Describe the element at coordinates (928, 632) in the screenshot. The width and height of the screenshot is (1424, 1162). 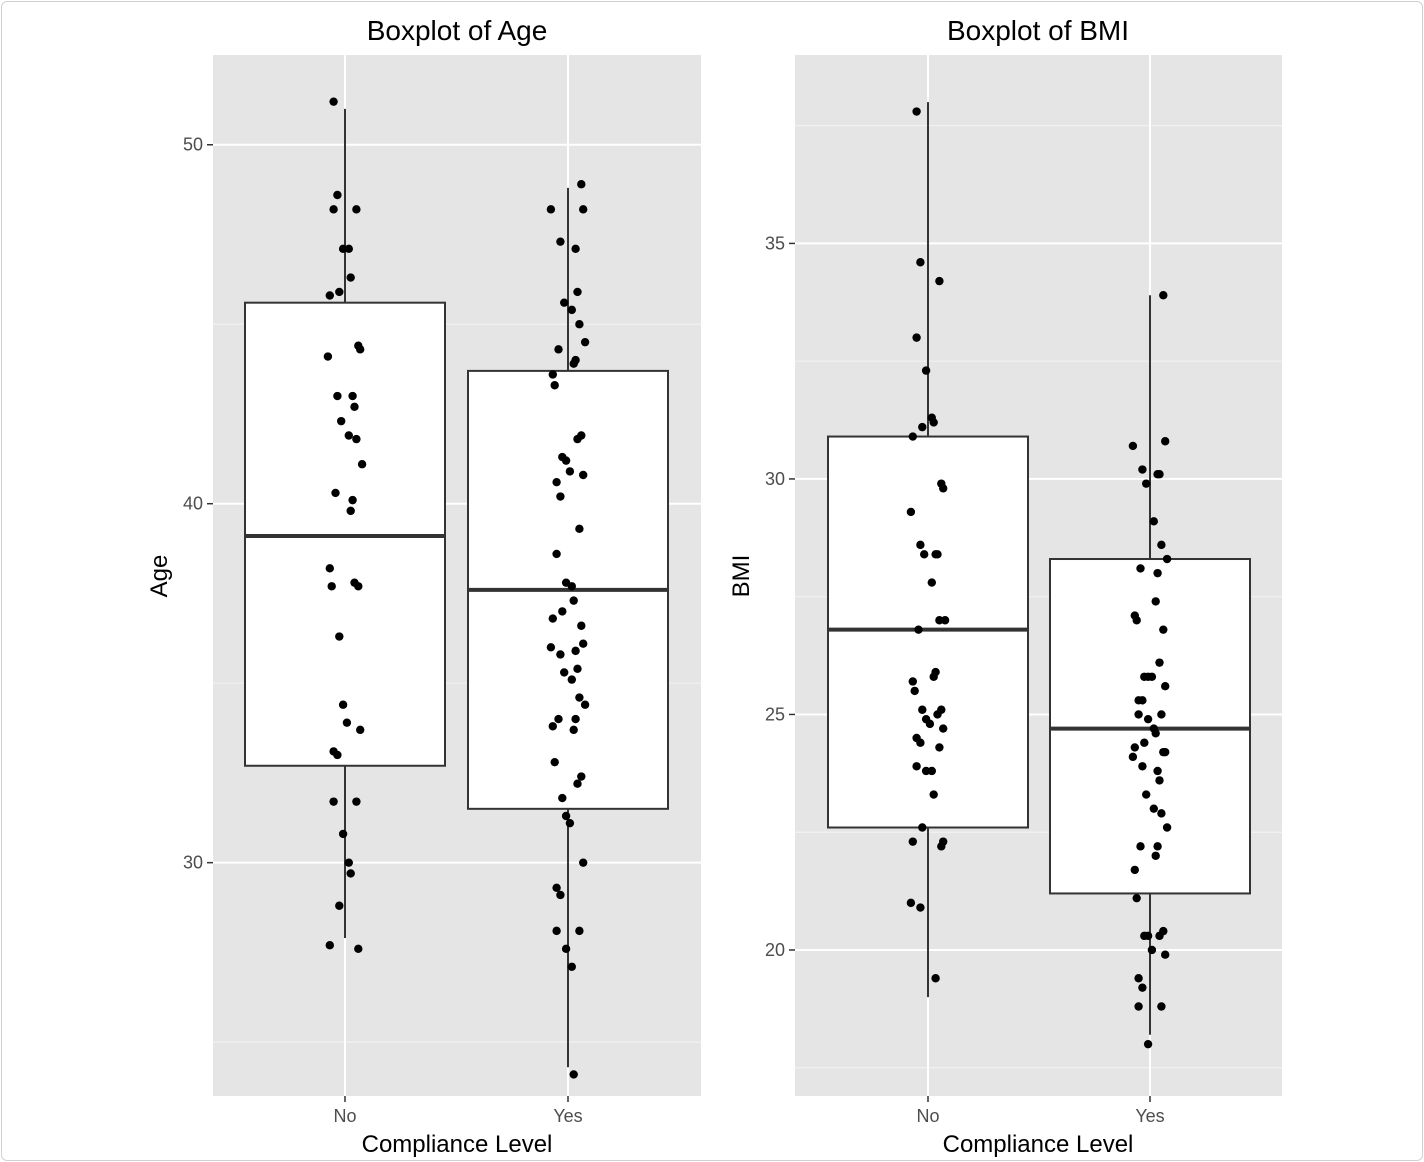
I see `bmi-box-no` at that location.